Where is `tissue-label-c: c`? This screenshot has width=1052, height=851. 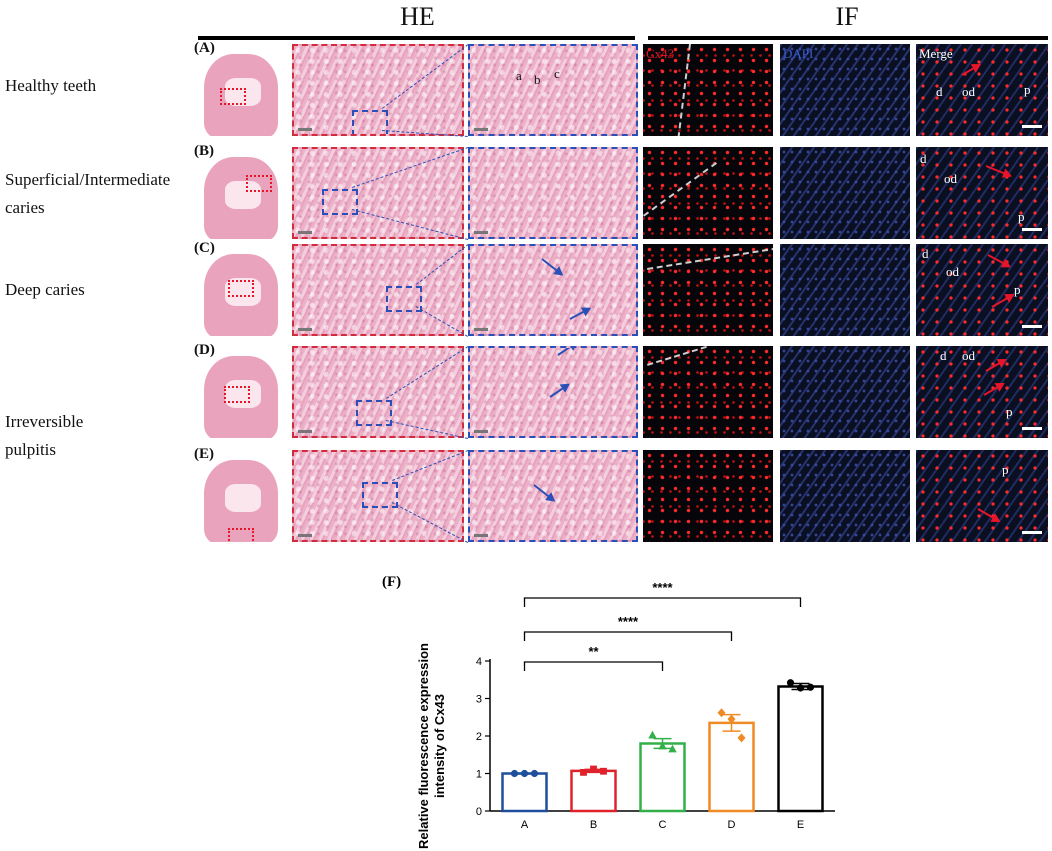 tissue-label-c: c is located at coordinates (557, 73).